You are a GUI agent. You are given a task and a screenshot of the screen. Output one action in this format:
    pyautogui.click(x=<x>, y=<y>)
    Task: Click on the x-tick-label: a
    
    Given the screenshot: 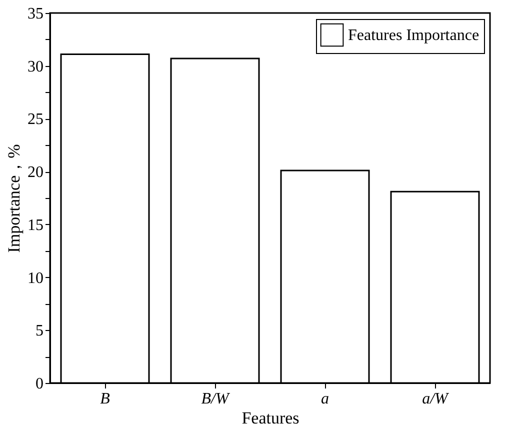 What is the action you would take?
    pyautogui.click(x=325, y=399)
    